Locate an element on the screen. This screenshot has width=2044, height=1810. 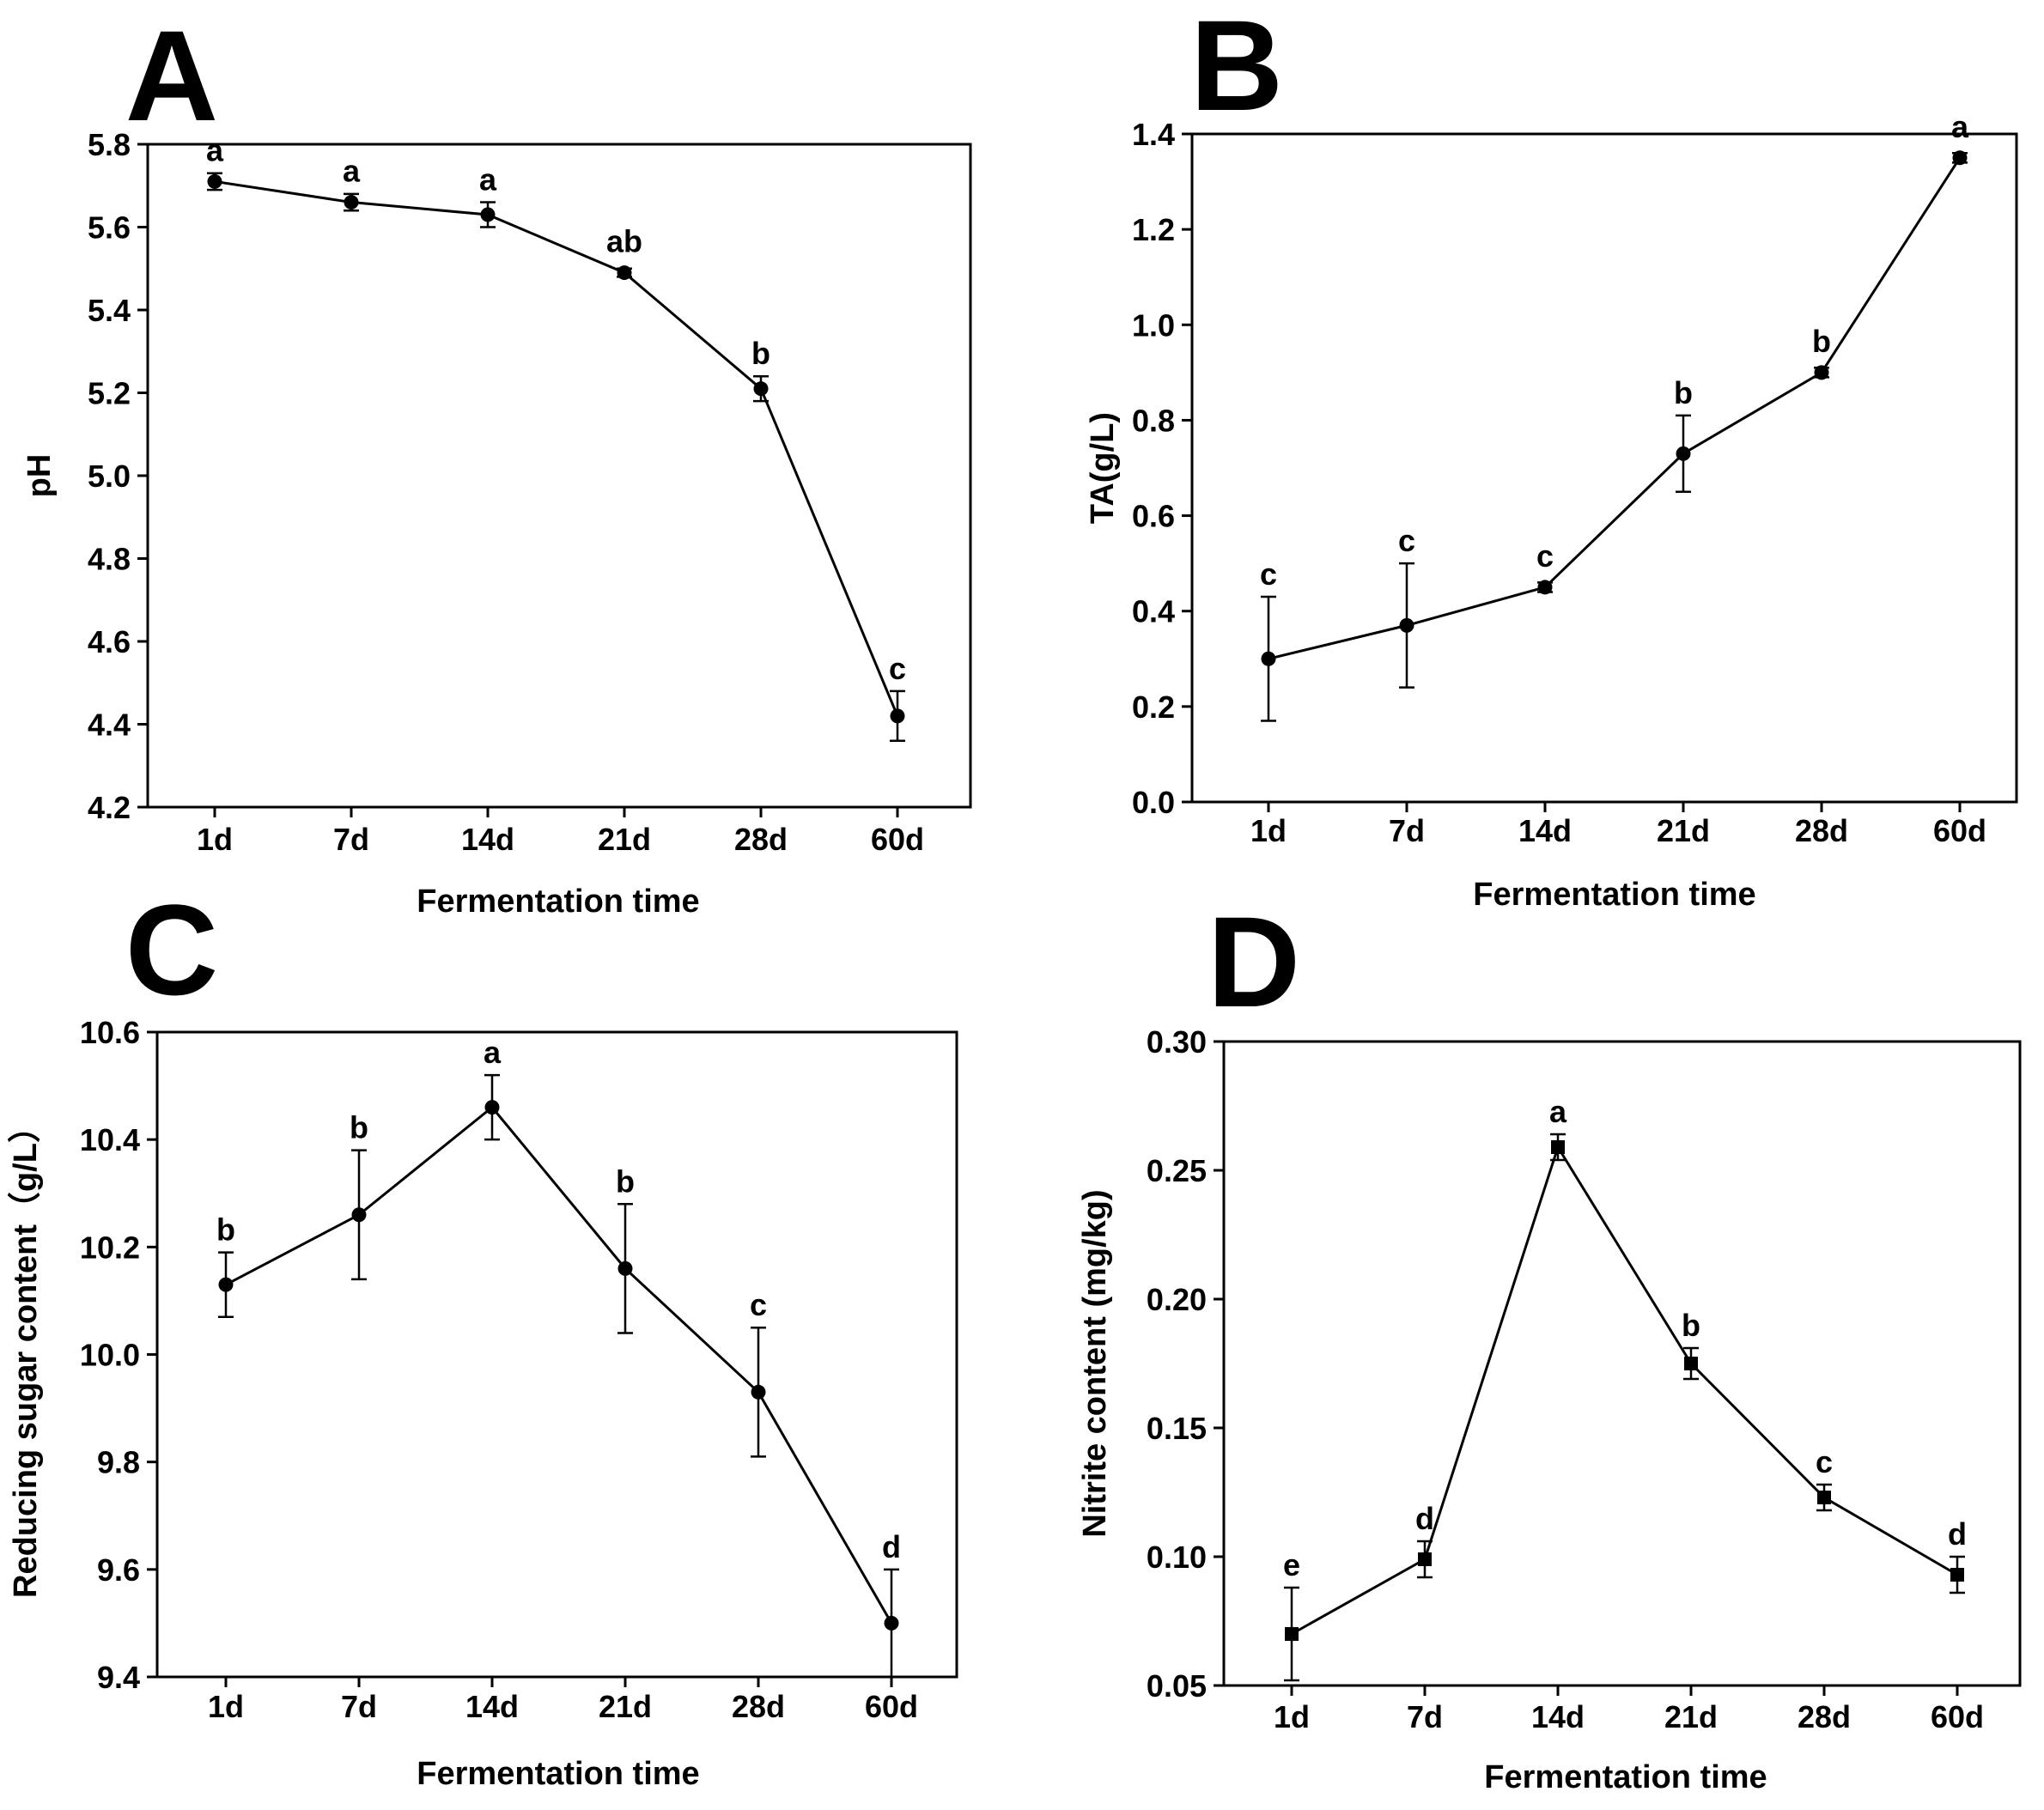
y-tick-label-b: 0.8 is located at coordinates (1153, 420).